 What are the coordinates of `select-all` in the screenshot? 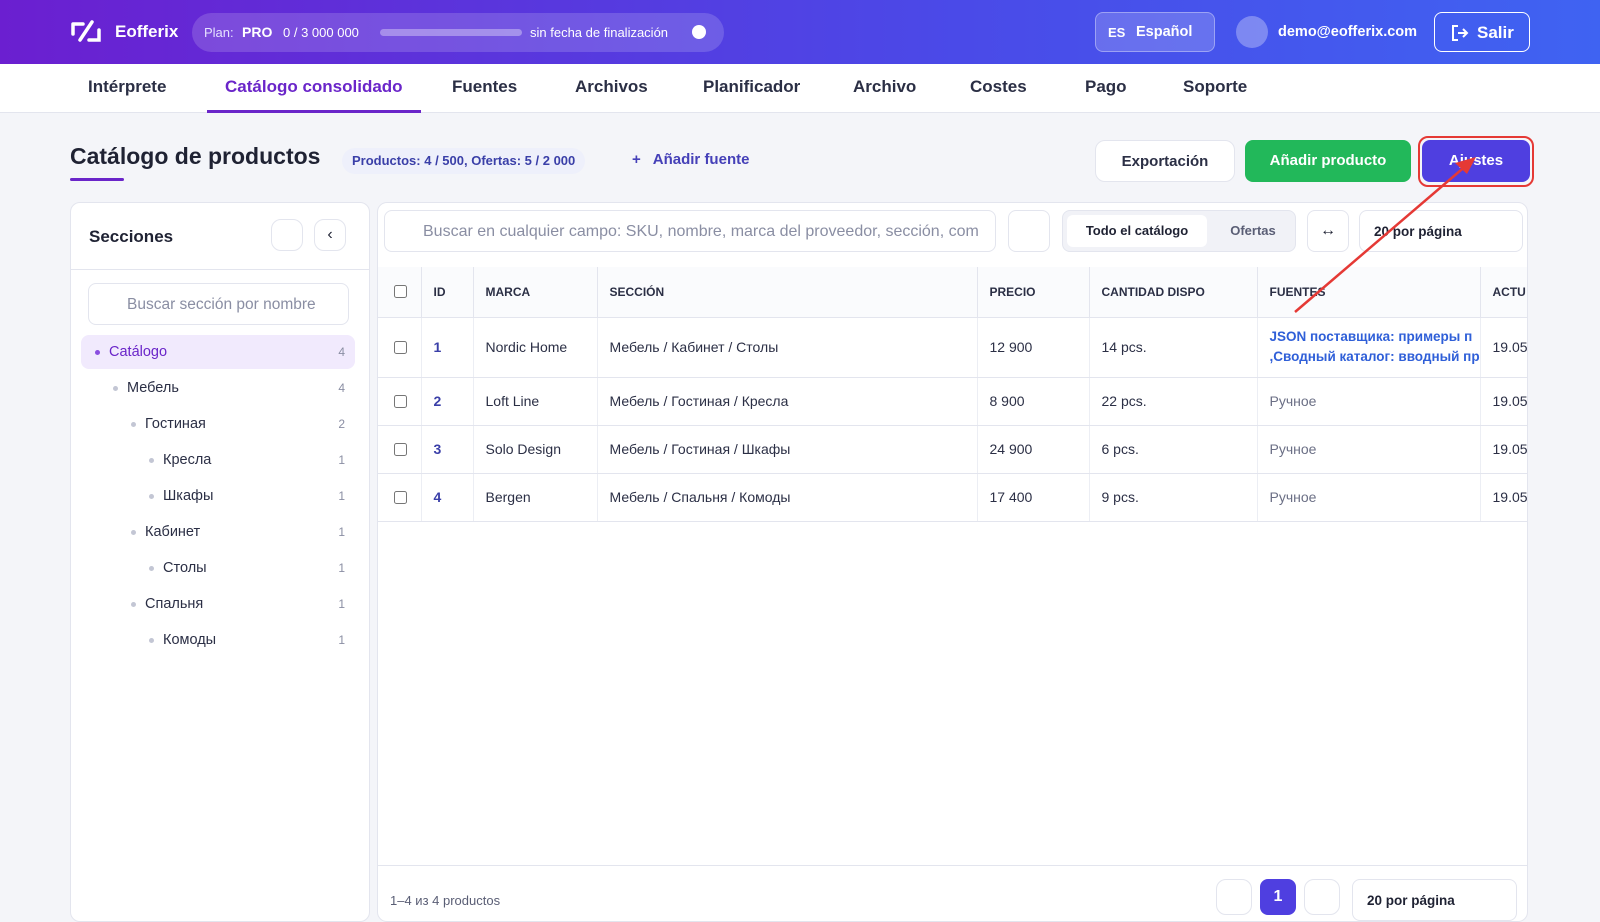 It's located at (400, 292).